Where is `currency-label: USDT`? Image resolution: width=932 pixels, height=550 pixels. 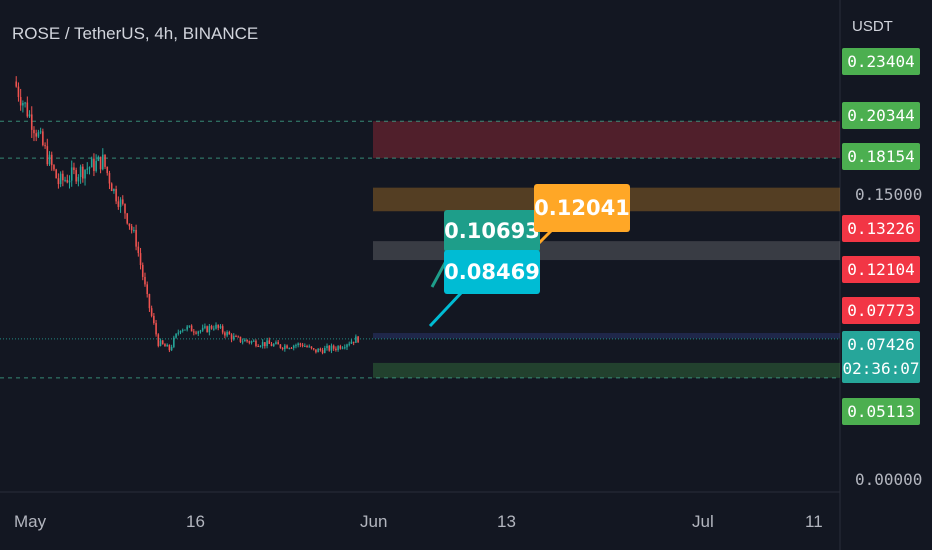 currency-label: USDT is located at coordinates (872, 26).